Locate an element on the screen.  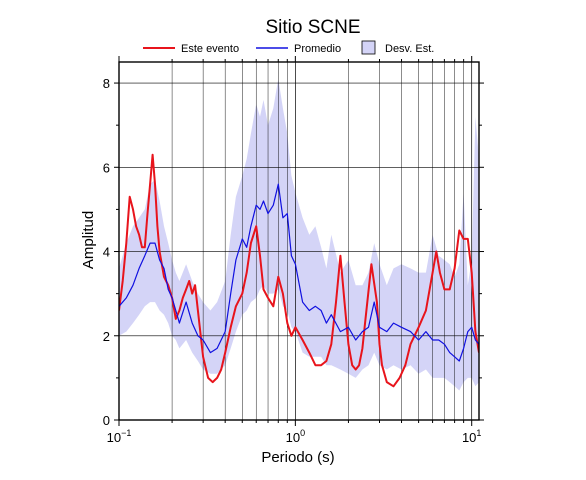
legend: Este evento Promedio Desv. Est. is located at coordinates (288, 47).